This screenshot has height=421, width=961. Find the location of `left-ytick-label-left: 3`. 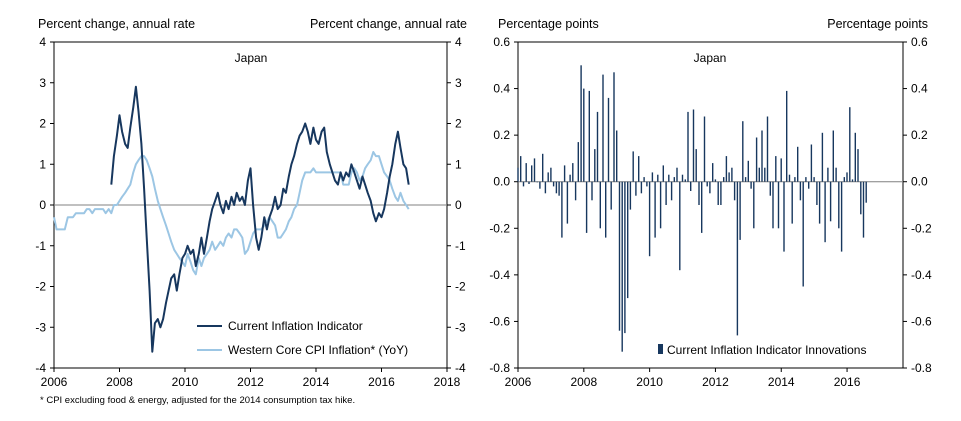

left-ytick-label-left: 3 is located at coordinates (42, 83).